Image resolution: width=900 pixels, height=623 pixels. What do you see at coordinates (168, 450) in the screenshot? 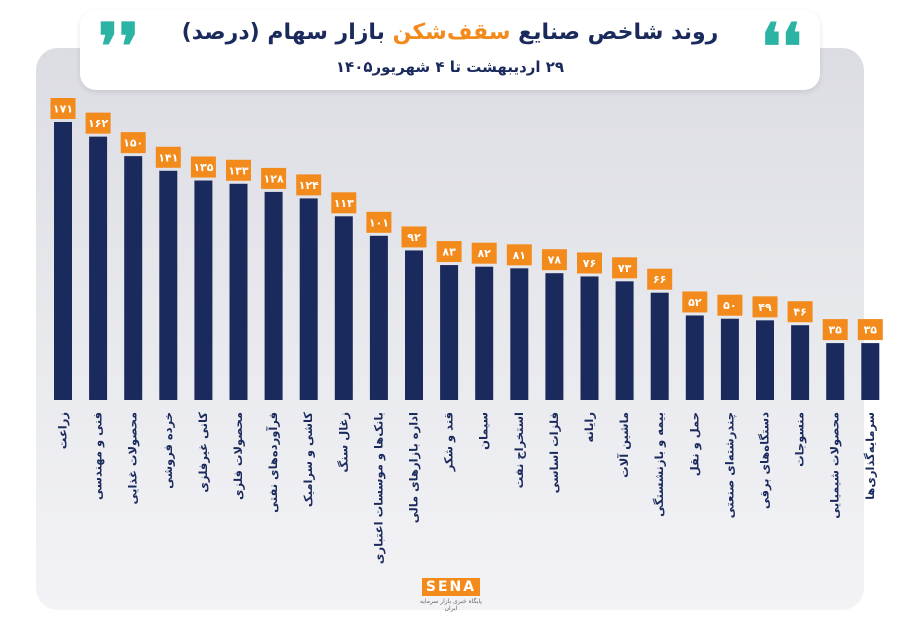
I see `category-label: خرده فروشی` at bounding box center [168, 450].